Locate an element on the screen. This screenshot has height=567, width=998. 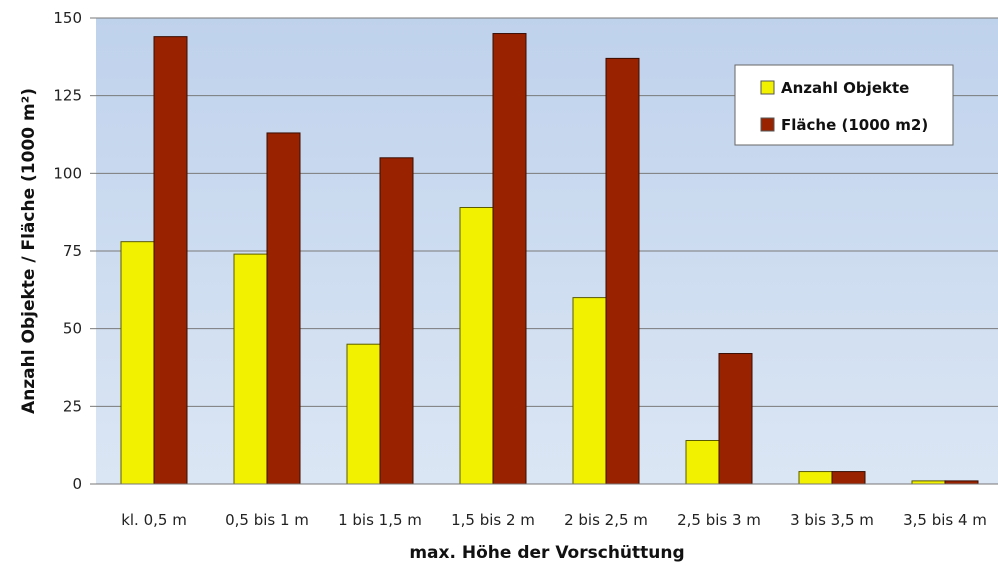
y-tick-label: 75 is located at coordinates (72, 251).